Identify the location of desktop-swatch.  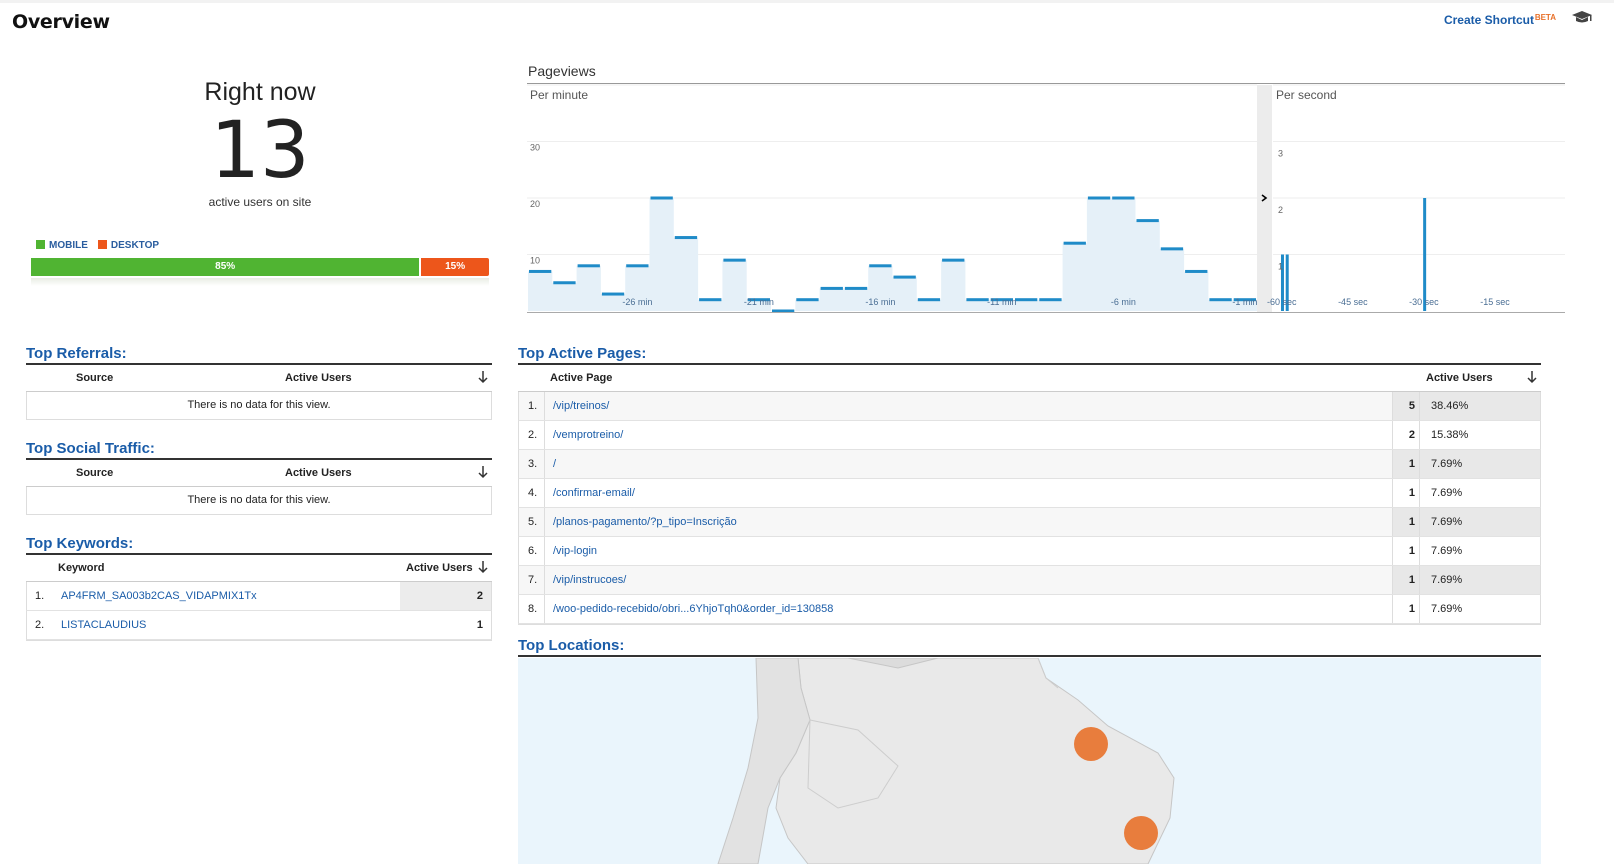
(102, 244).